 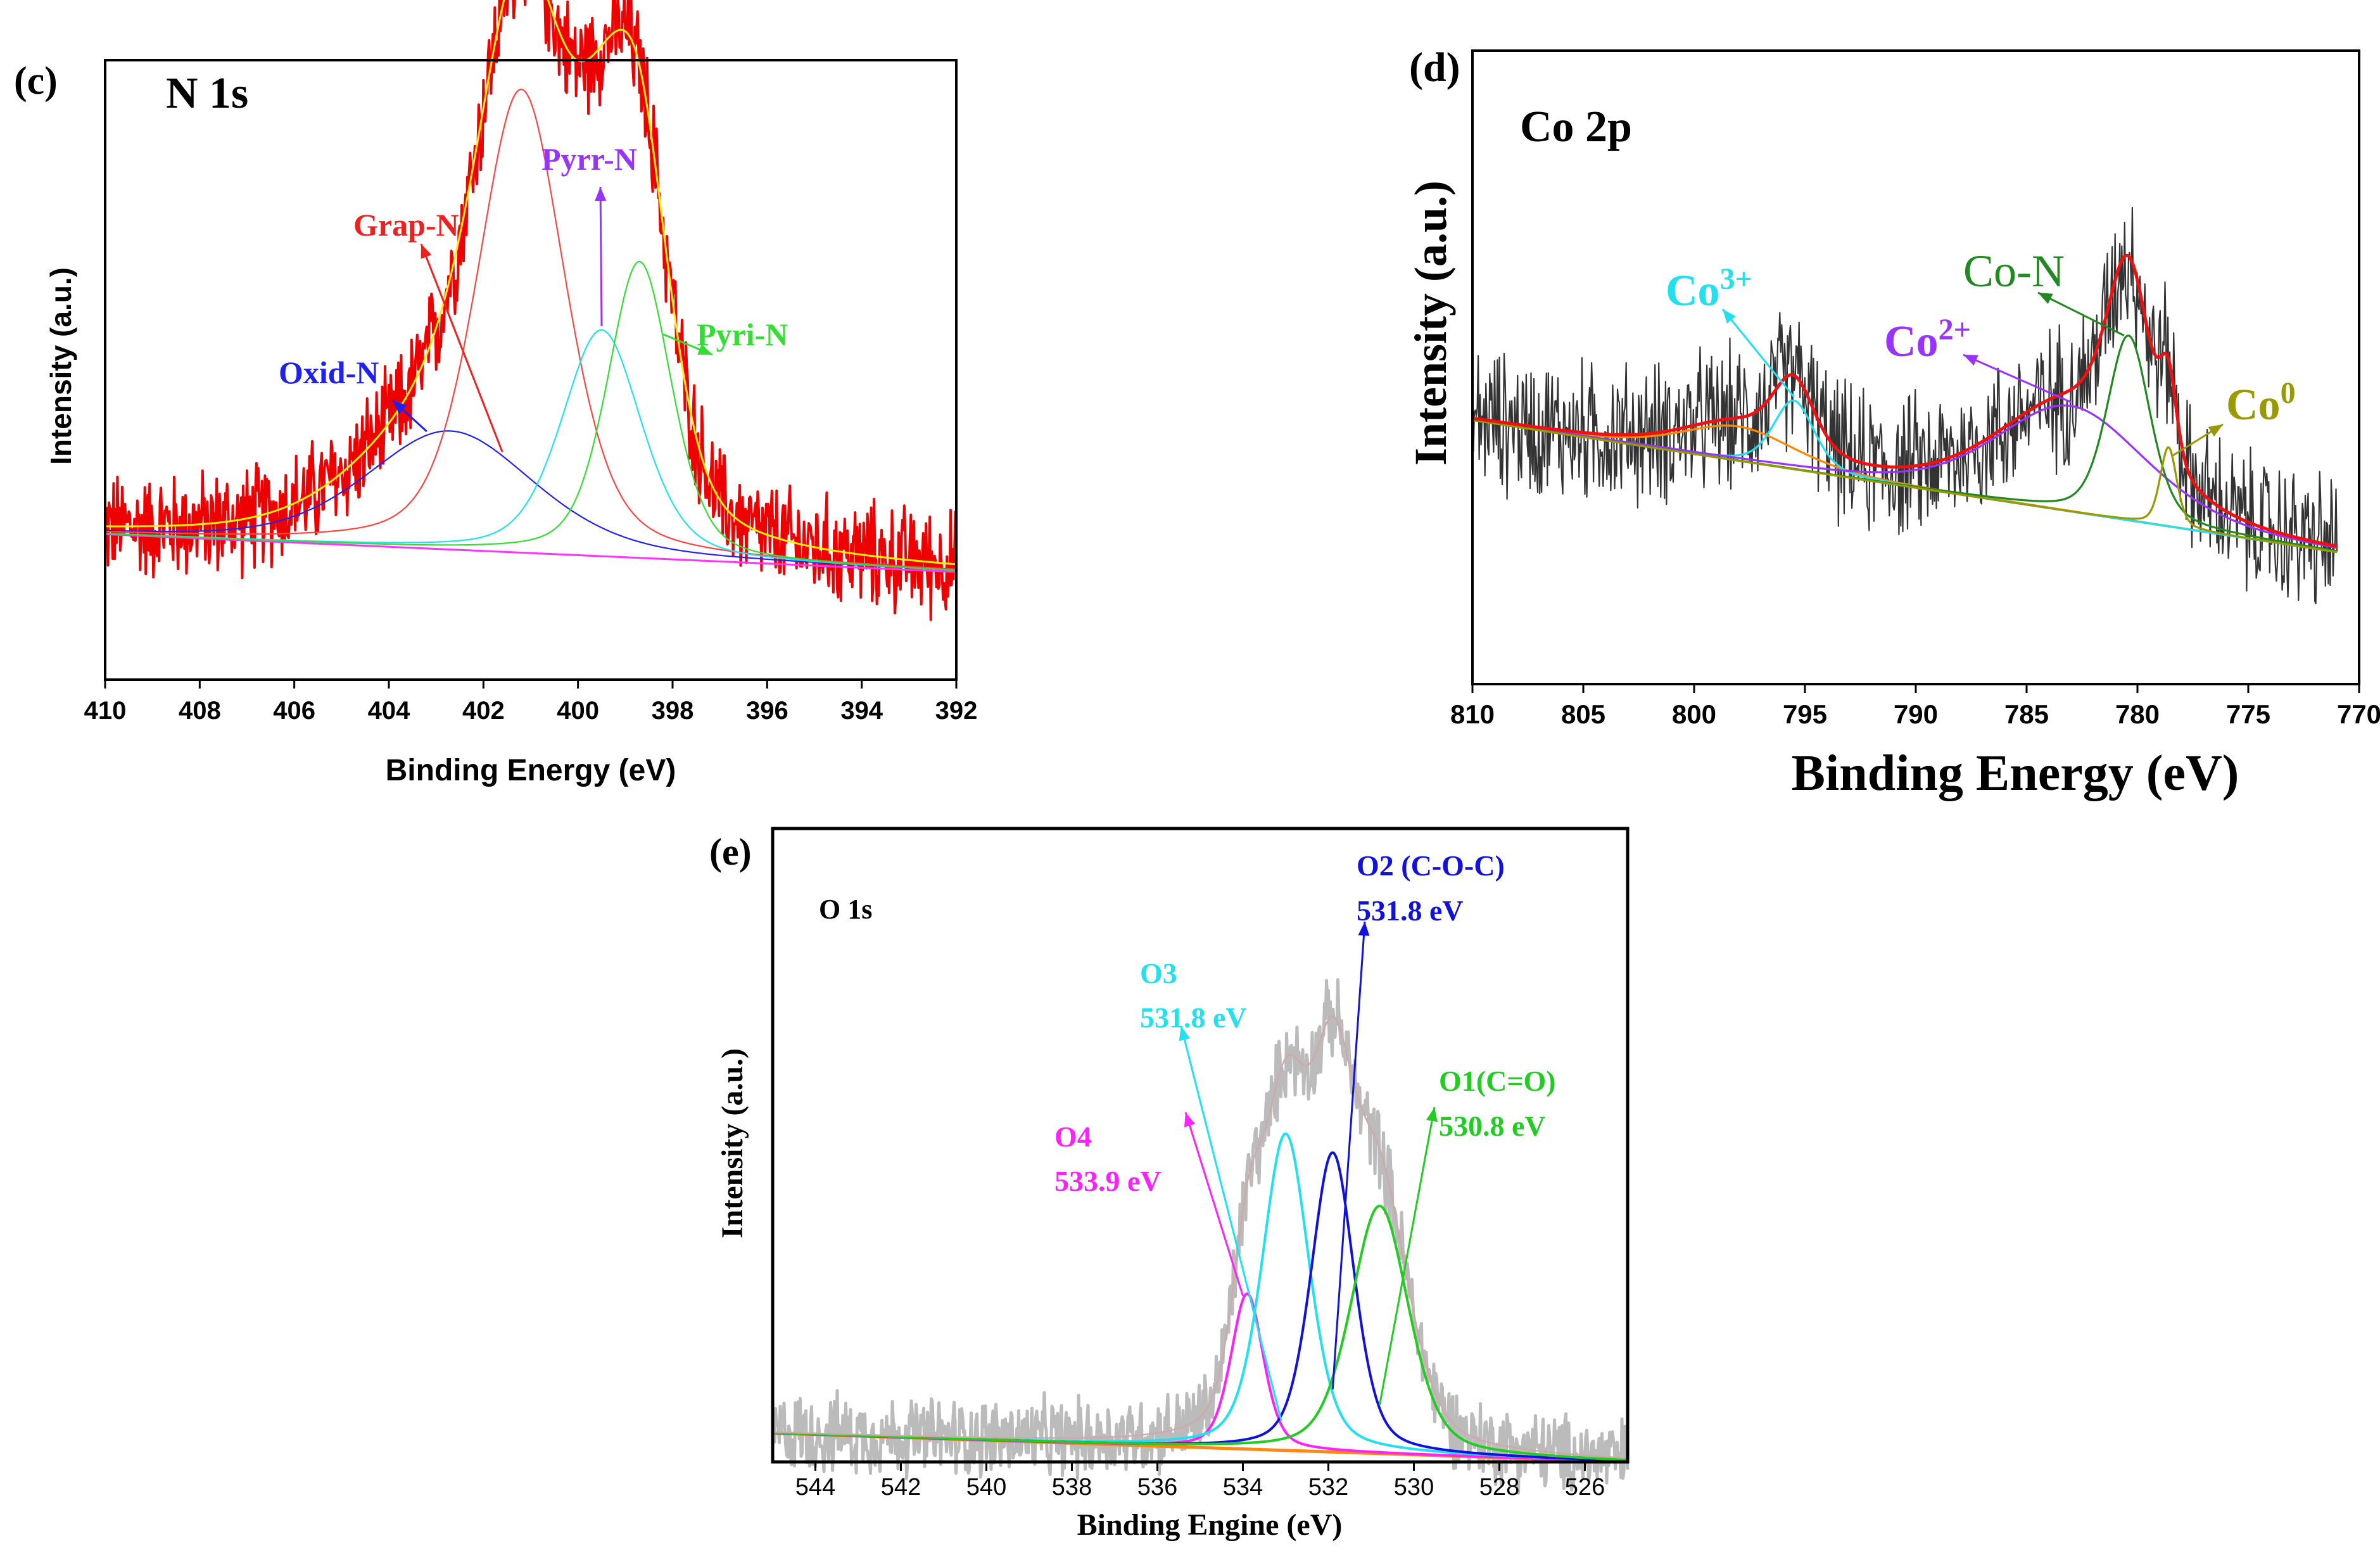 I want to click on x-tick-label: 805, so click(x=1583, y=714).